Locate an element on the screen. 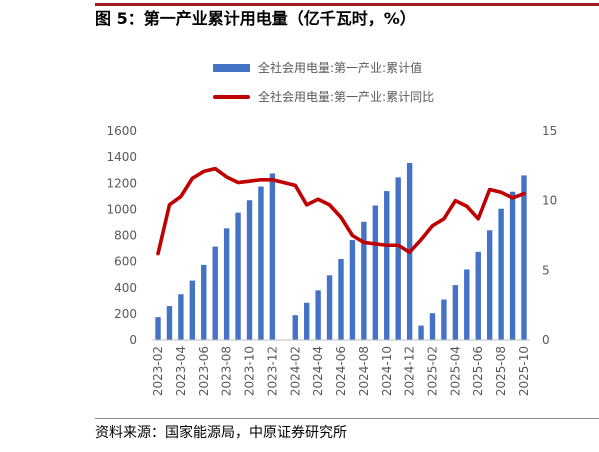  x-axis-tick-label: 2023-06 is located at coordinates (204, 371).